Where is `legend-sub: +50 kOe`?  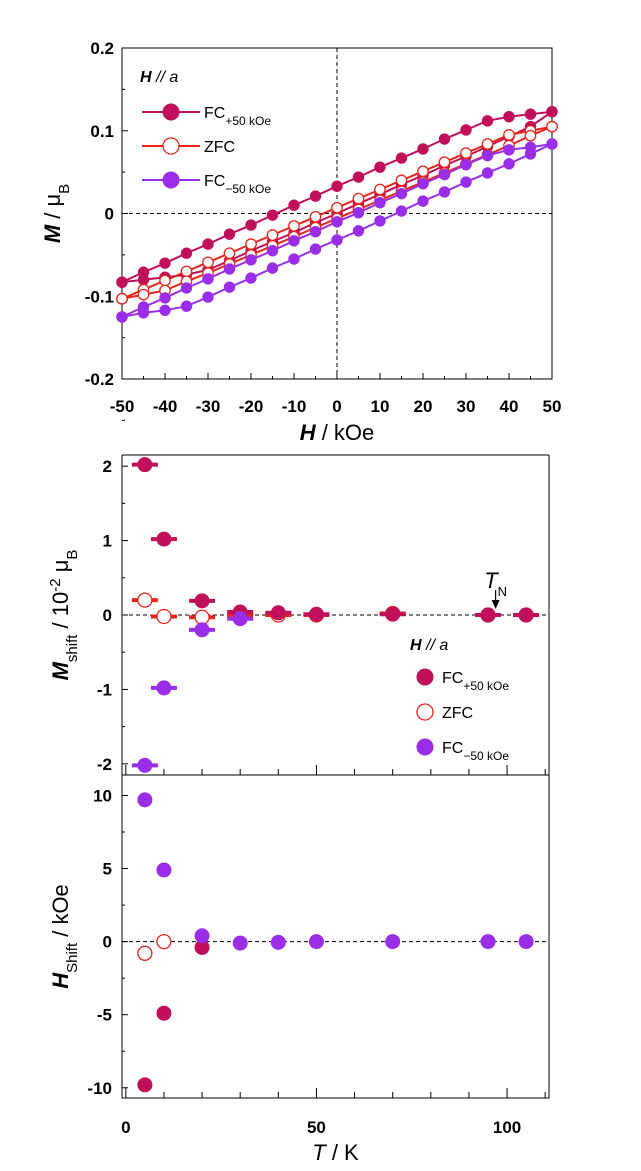 legend-sub: +50 kOe is located at coordinates (248, 121).